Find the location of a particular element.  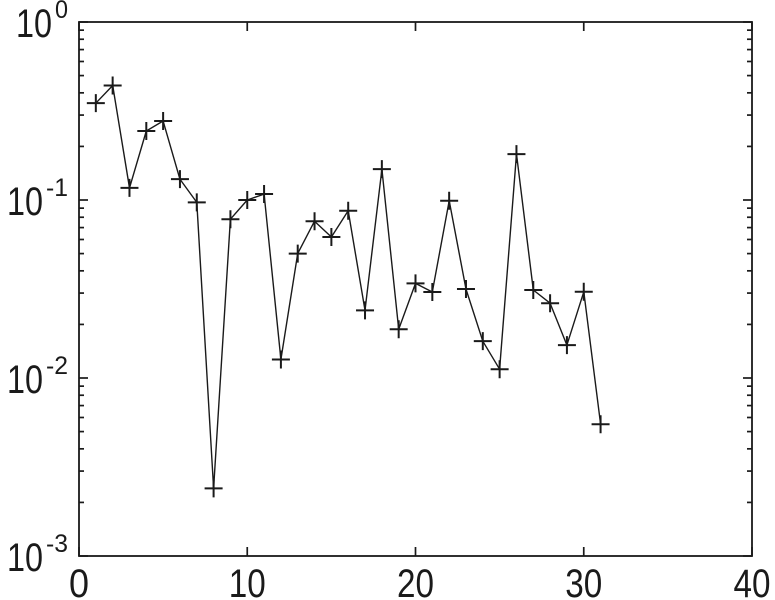

y-tick-label: 10 -2 is located at coordinates (37, 377).